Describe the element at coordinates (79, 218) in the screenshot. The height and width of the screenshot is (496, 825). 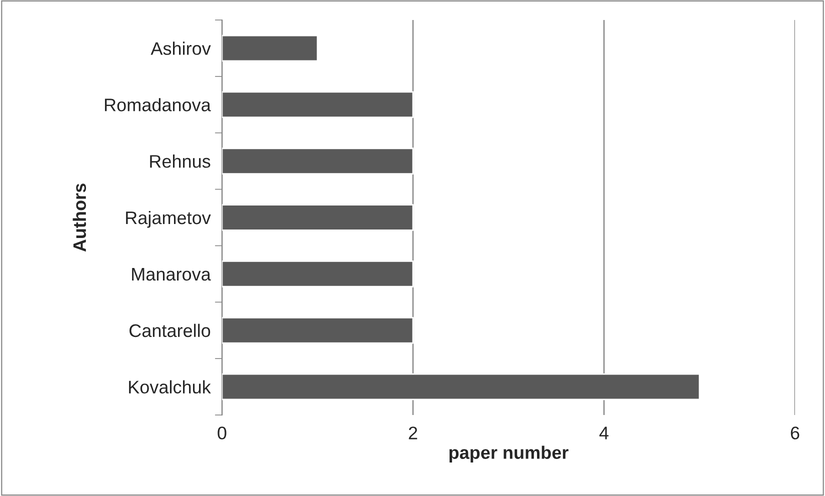
I see `y-axis-title: Authors` at that location.